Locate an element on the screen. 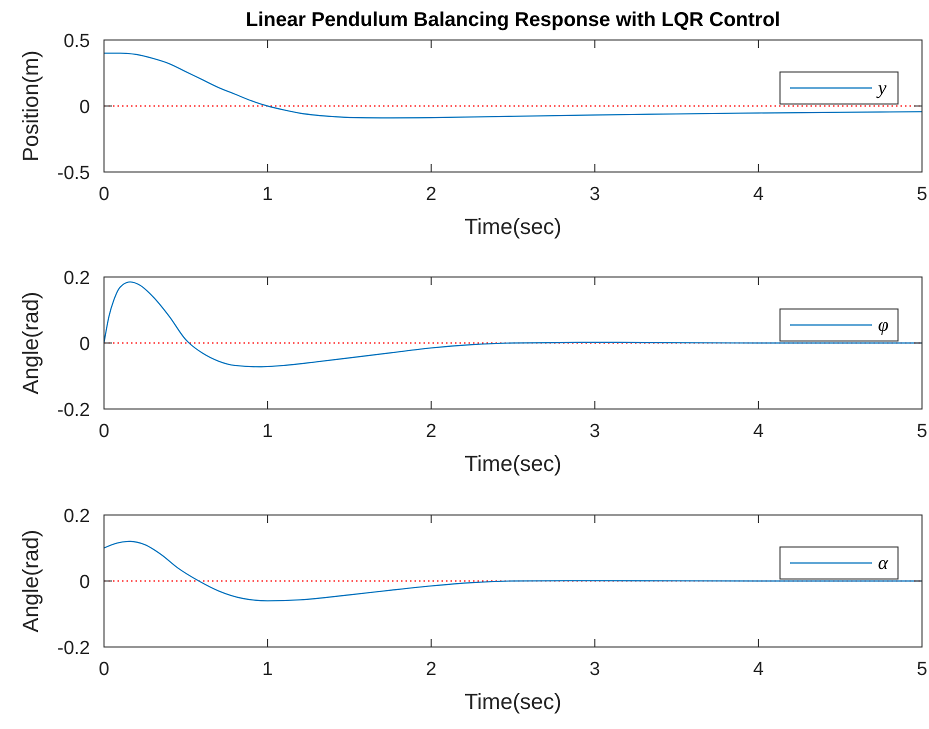 This screenshot has width=929, height=729. y-tick-label: -0.5 is located at coordinates (73, 173).